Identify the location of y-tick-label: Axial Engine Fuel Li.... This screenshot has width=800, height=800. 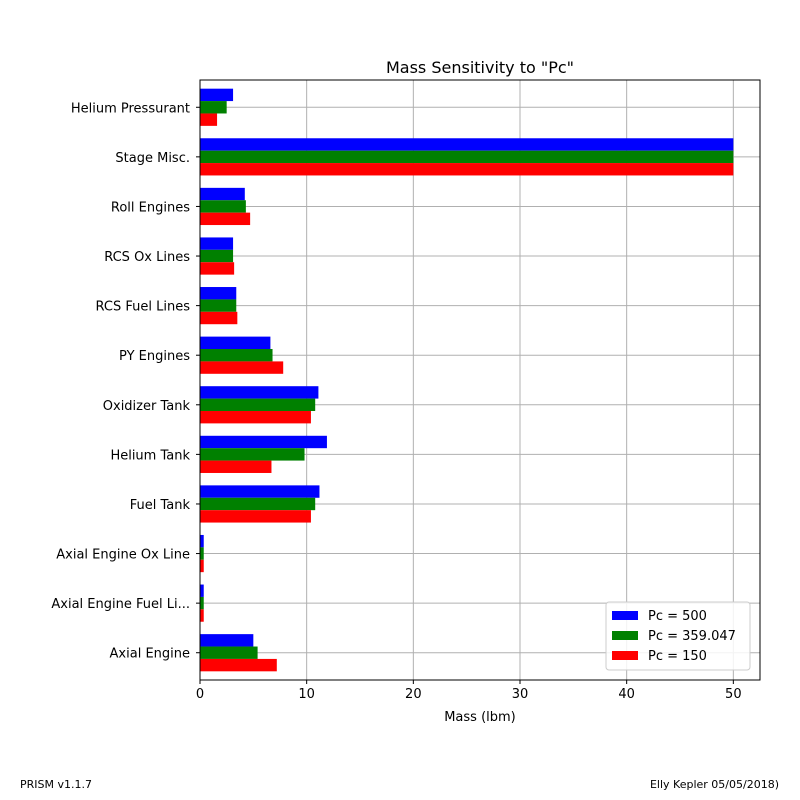
(120, 604).